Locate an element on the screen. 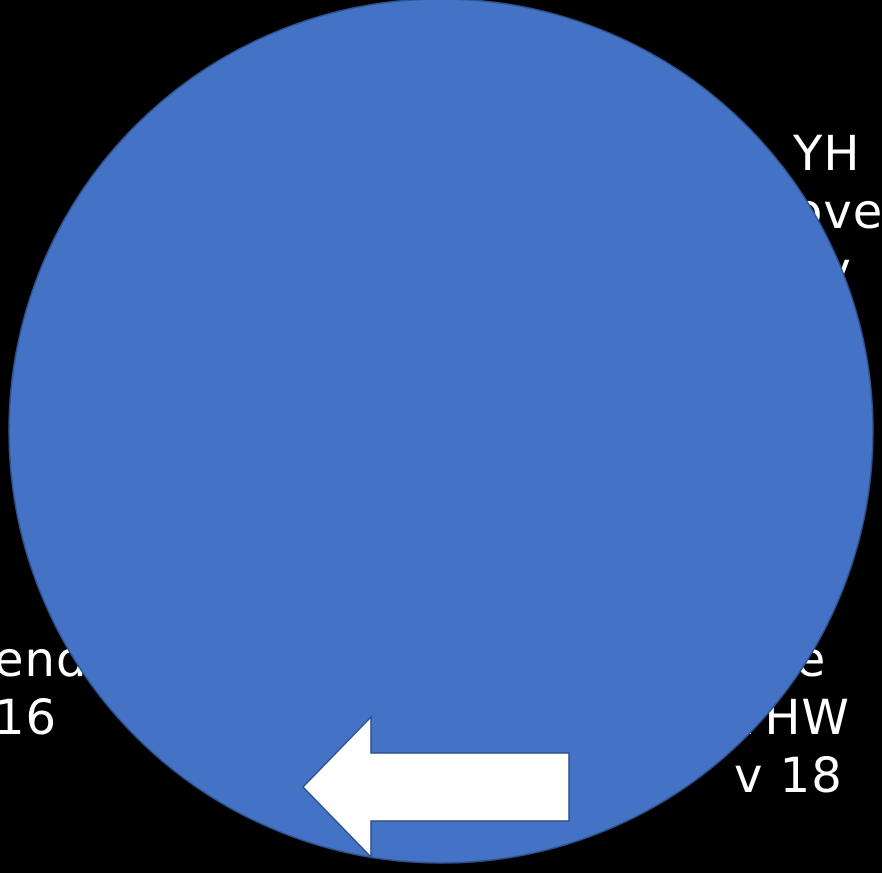 This screenshot has width=882, height=873. right-bottom-line-3: v 18 is located at coordinates (788, 776).